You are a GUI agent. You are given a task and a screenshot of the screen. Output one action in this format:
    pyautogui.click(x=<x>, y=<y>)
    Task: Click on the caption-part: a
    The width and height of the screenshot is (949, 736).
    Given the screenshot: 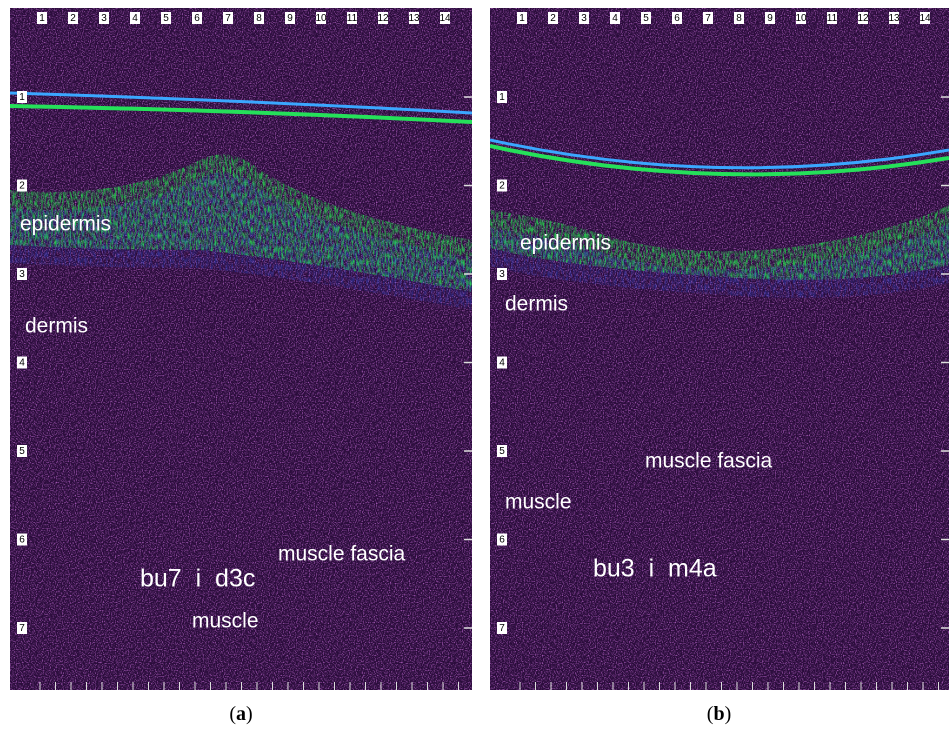 What is the action you would take?
    pyautogui.click(x=241, y=714)
    